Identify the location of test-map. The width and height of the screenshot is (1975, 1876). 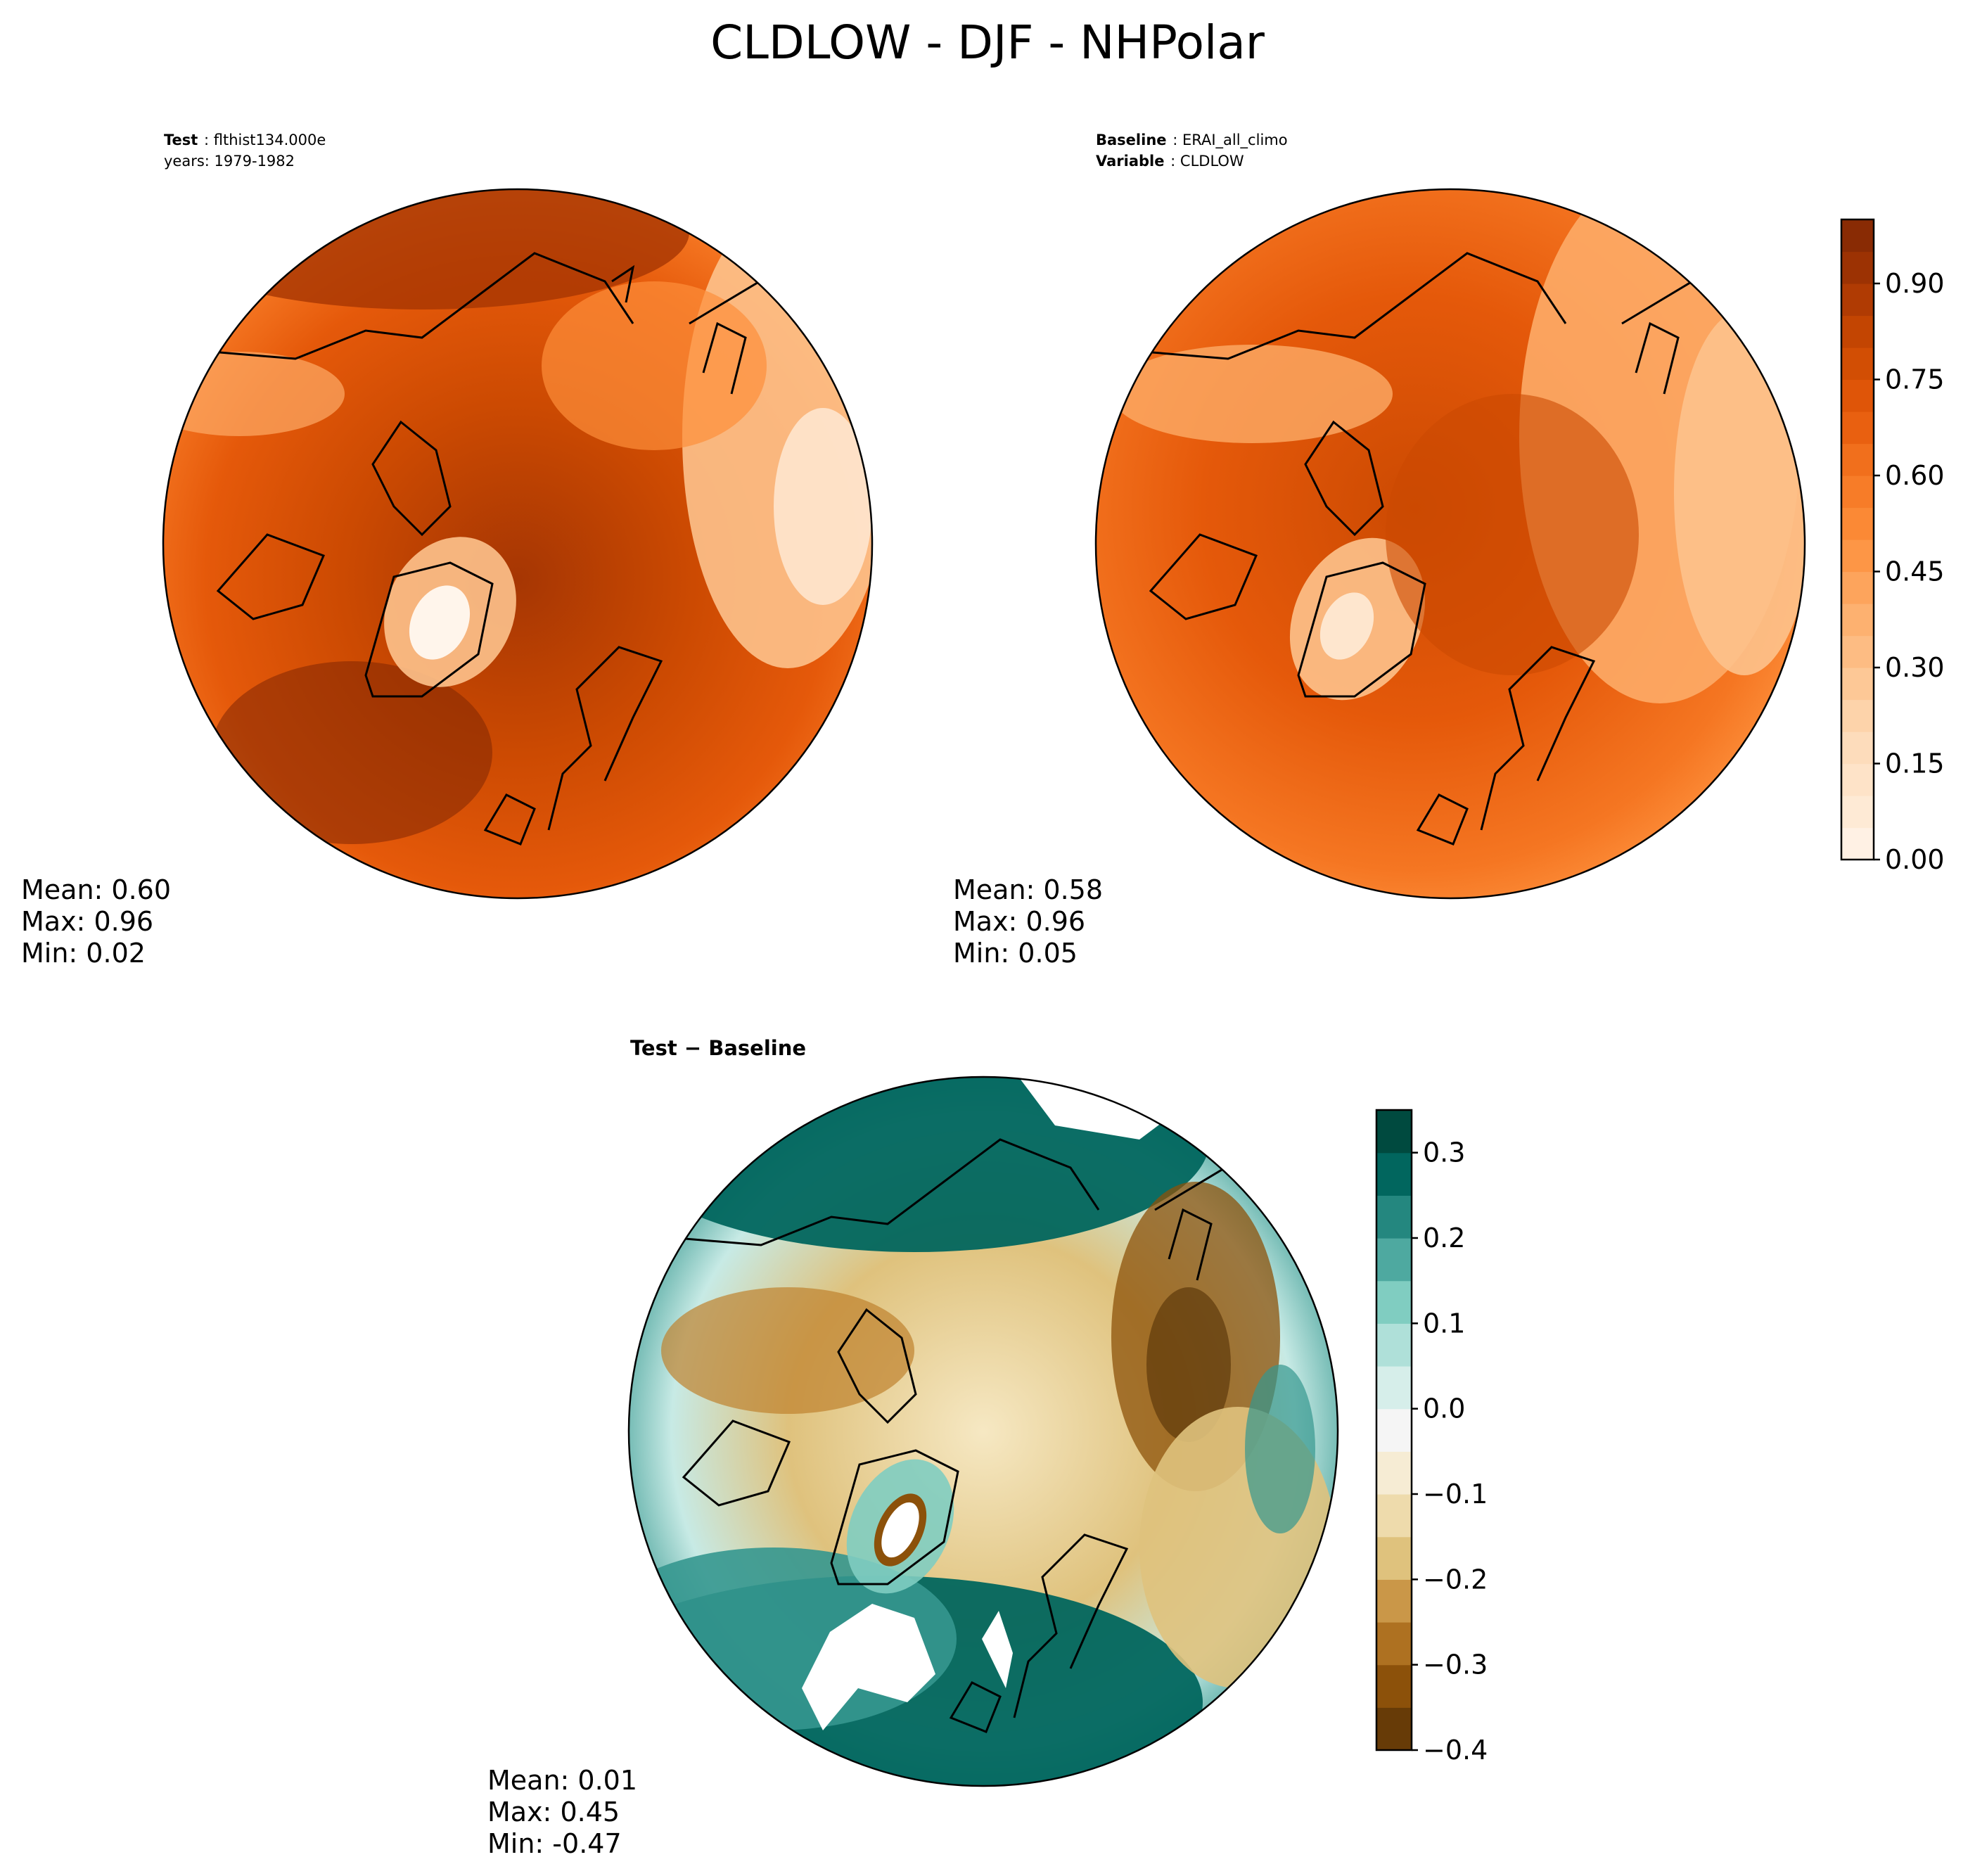
(517, 543).